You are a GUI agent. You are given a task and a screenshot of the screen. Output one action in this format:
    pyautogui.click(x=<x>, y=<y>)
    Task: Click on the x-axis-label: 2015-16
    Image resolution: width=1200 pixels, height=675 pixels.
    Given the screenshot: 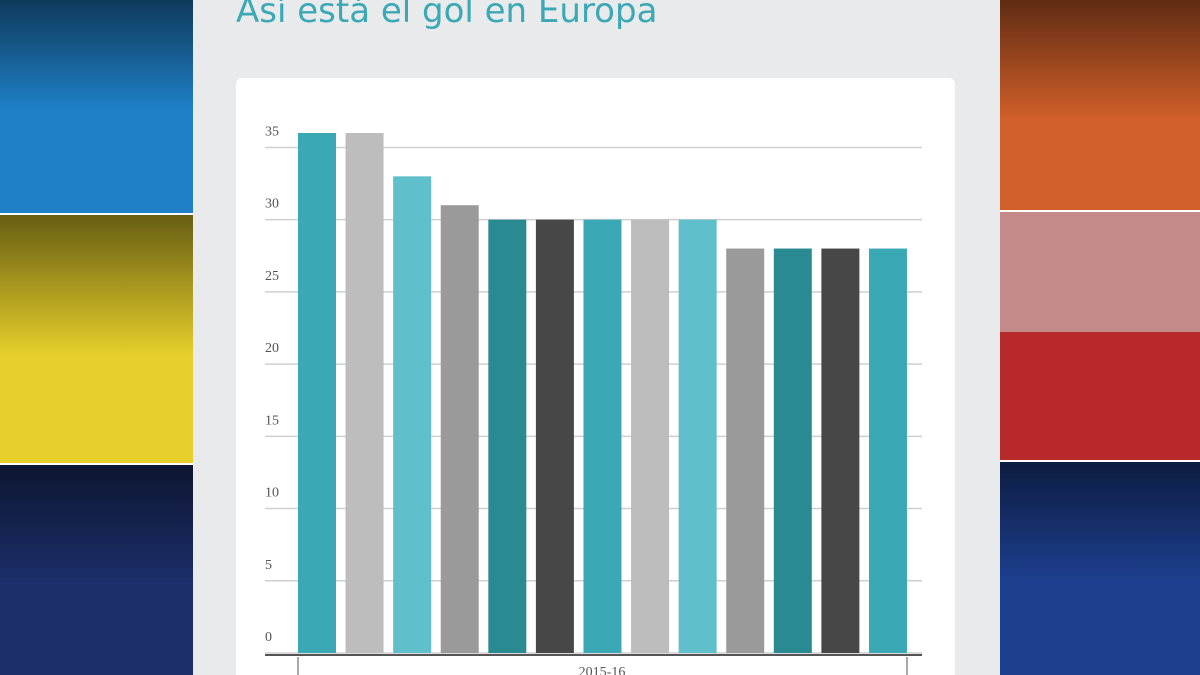 What is the action you would take?
    pyautogui.click(x=602, y=670)
    